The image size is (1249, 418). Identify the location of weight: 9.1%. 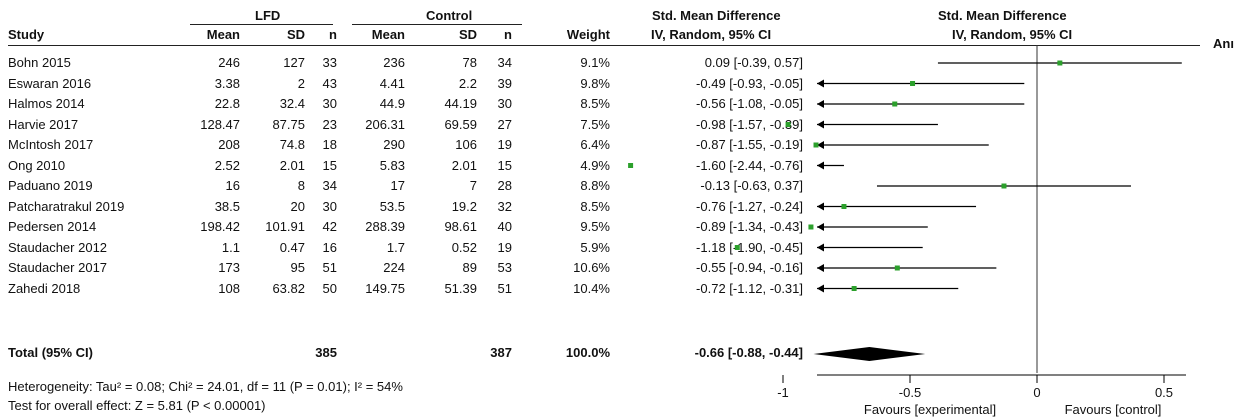
(595, 62).